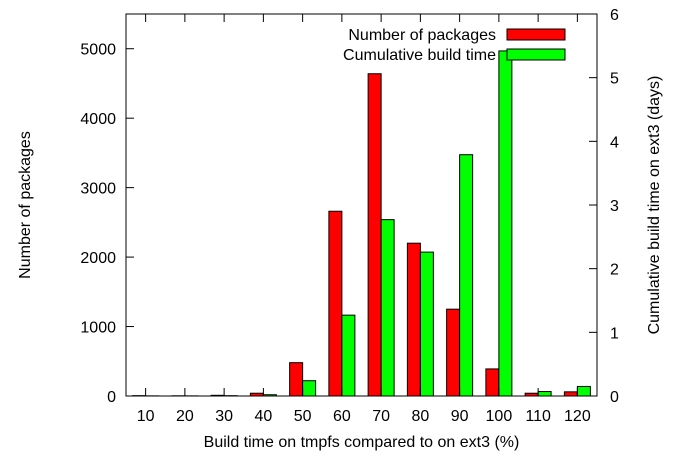  What do you see at coordinates (98, 50) in the screenshot?
I see `y-tick-label: 5000` at bounding box center [98, 50].